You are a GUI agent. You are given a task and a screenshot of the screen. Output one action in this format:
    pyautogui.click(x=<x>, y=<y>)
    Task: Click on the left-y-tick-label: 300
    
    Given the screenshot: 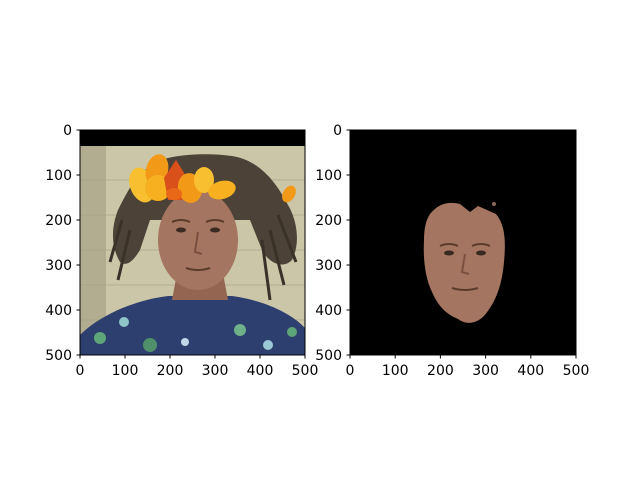 What is the action you would take?
    pyautogui.click(x=58, y=266)
    